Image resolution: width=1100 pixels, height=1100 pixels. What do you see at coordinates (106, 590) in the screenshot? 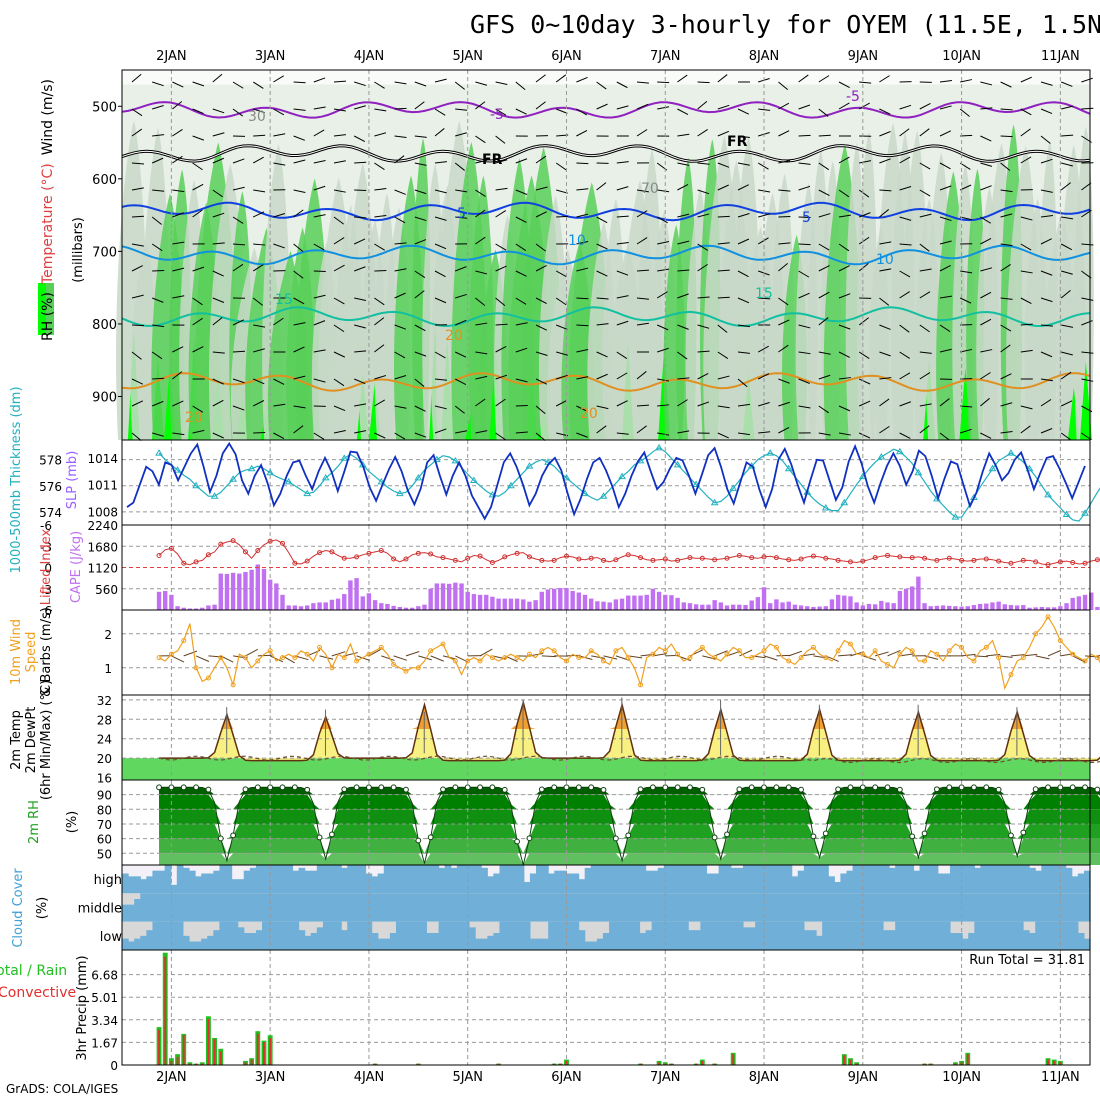
I see `cape-tick: 560` at bounding box center [106, 590].